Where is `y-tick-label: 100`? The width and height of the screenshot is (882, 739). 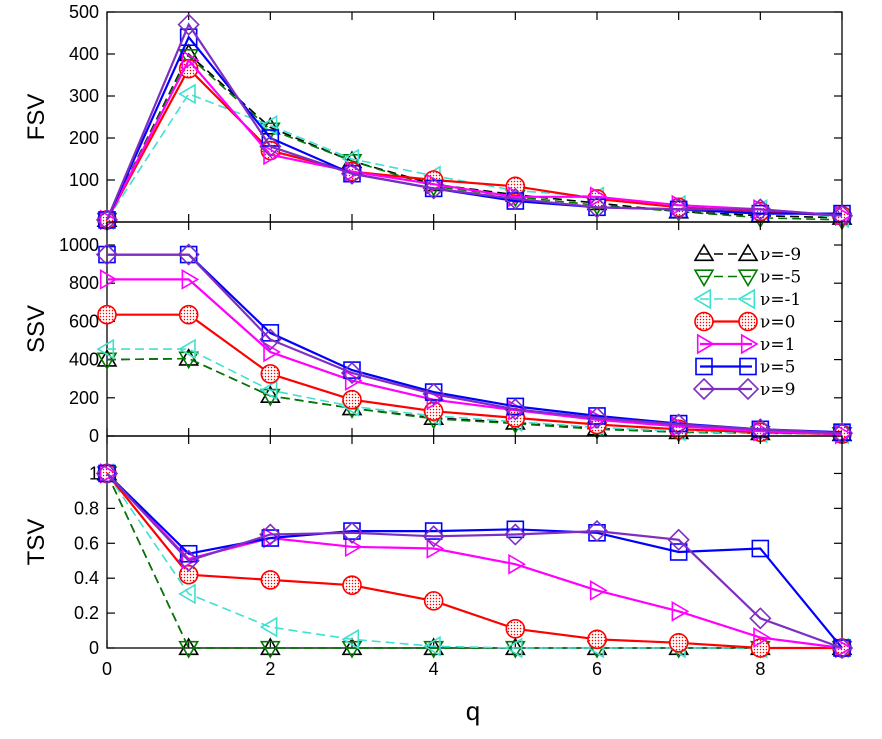 y-tick-label: 100 is located at coordinates (84, 180).